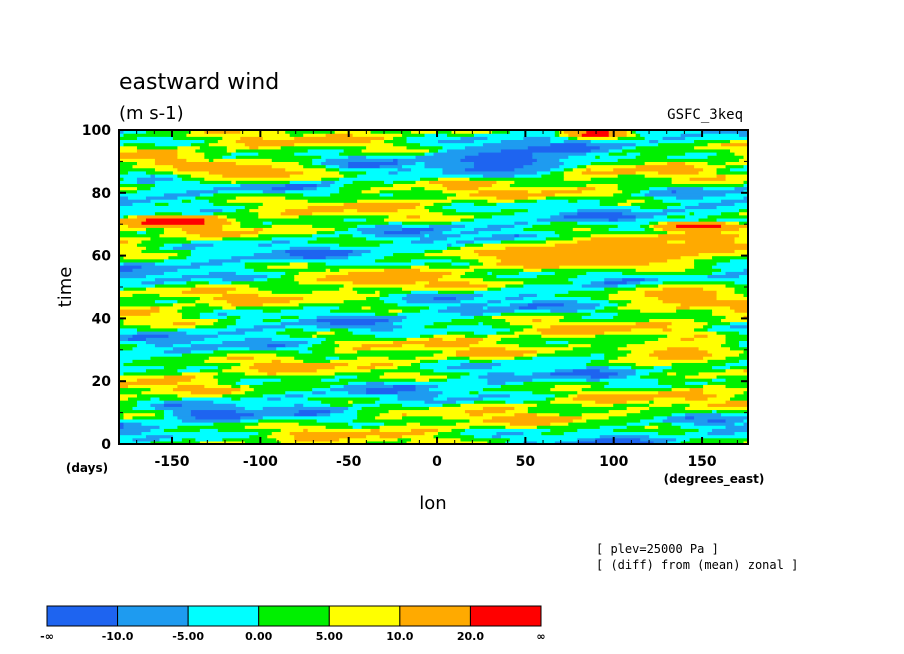 This screenshot has height=654, width=904. What do you see at coordinates (435, 616) in the screenshot?
I see `colorbar-swatch` at bounding box center [435, 616].